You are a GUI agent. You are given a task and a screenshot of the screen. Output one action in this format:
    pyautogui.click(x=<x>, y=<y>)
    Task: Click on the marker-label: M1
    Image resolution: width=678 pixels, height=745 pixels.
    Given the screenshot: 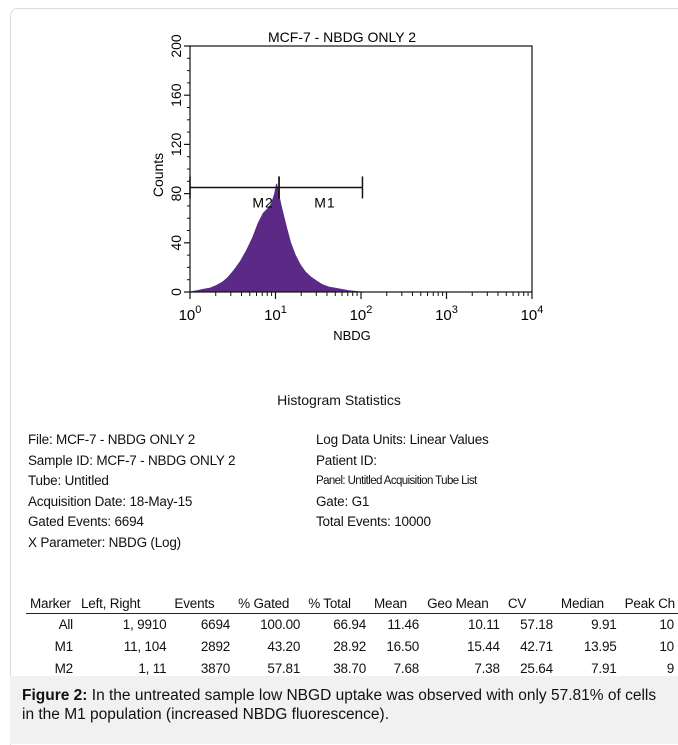 What is the action you would take?
    pyautogui.click(x=324, y=202)
    